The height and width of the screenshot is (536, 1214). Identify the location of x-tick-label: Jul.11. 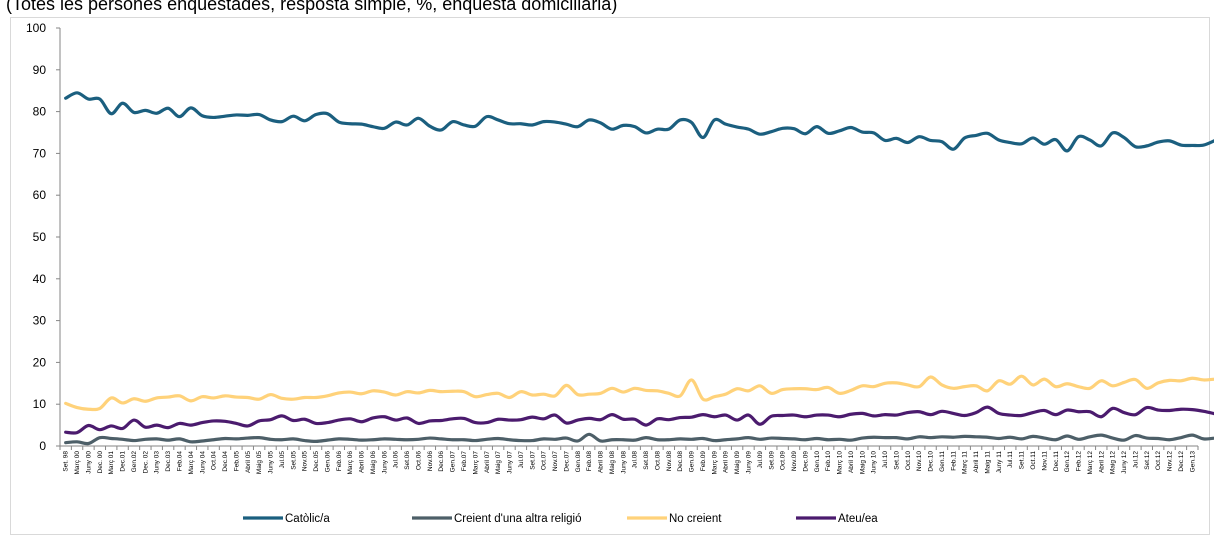
(1010, 459).